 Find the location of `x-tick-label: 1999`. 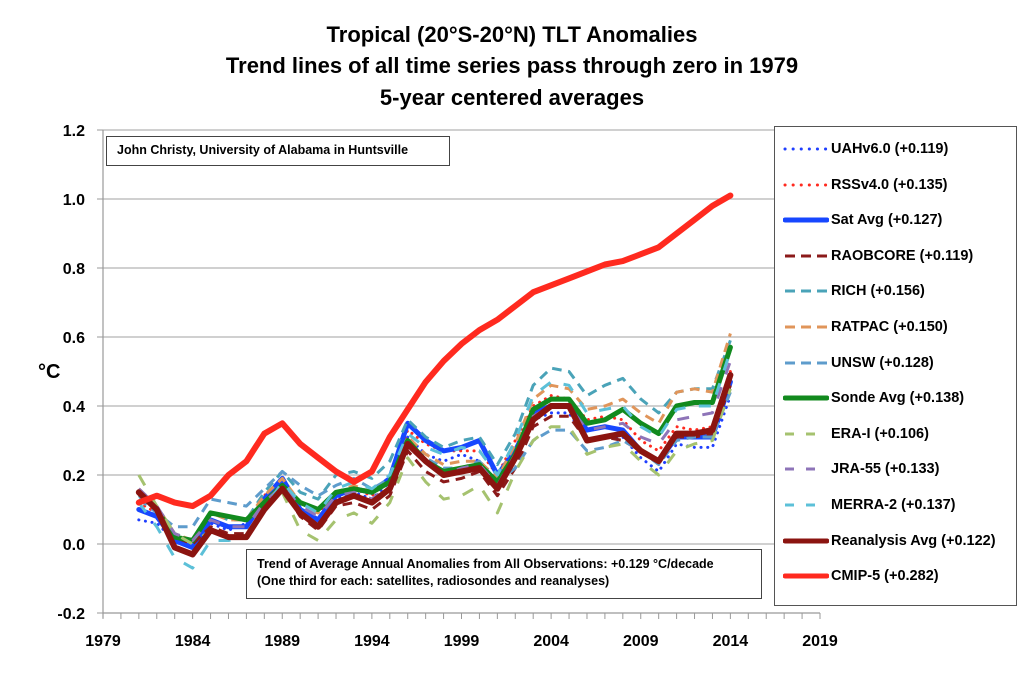

x-tick-label: 1999 is located at coordinates (462, 641).